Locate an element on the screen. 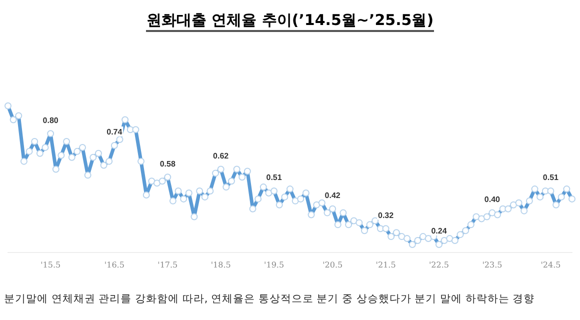  data-label: 0.42 is located at coordinates (332, 195).